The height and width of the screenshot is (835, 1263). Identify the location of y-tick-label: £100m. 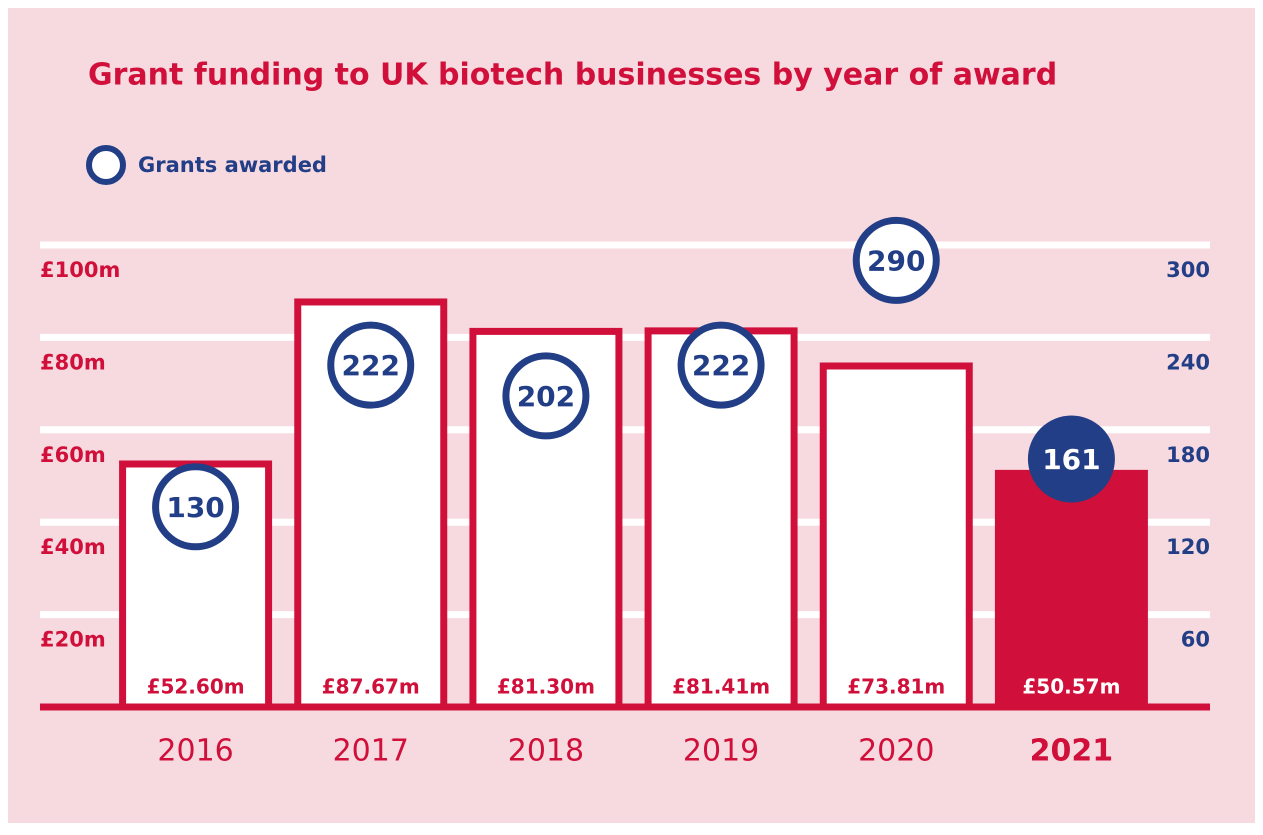
(80, 270).